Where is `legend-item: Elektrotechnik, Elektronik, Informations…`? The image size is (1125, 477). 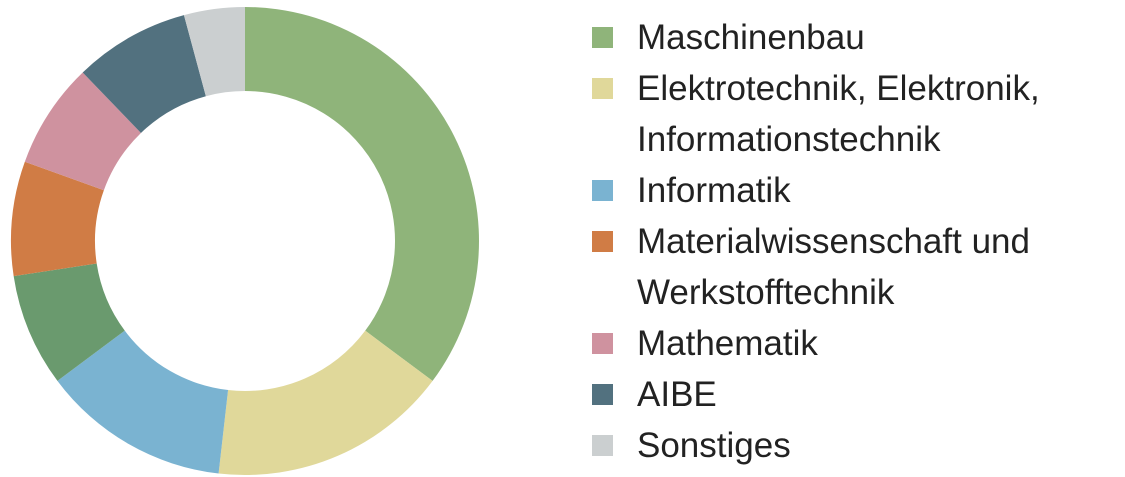 legend-item: Elektrotechnik, Elektronik, Informations… is located at coordinates (848, 114).